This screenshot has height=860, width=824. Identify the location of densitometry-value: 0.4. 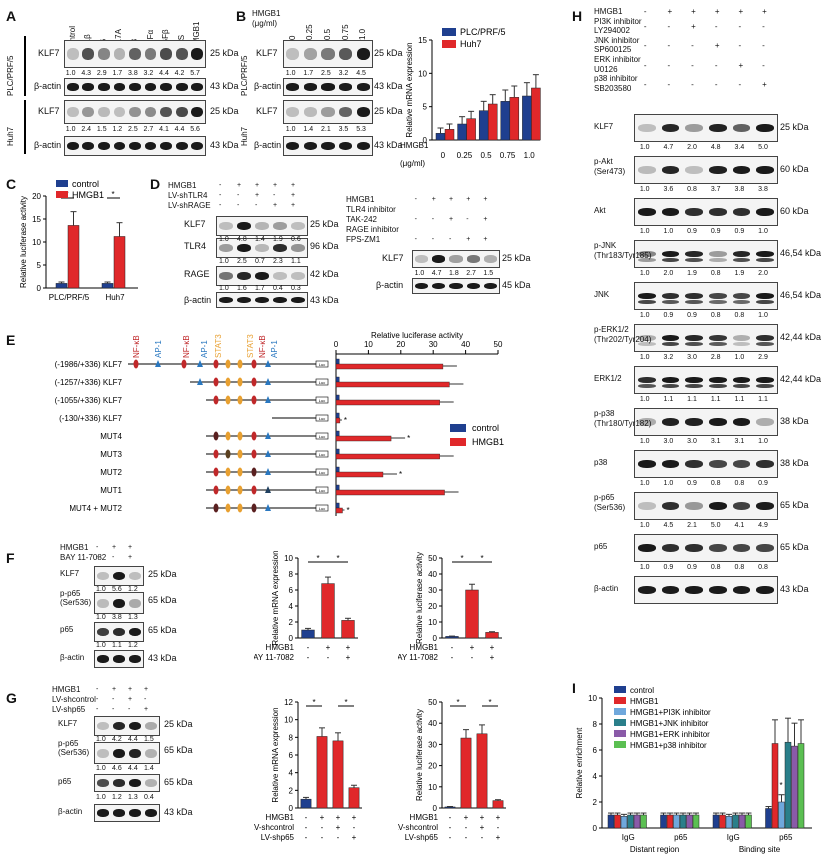
(149, 797).